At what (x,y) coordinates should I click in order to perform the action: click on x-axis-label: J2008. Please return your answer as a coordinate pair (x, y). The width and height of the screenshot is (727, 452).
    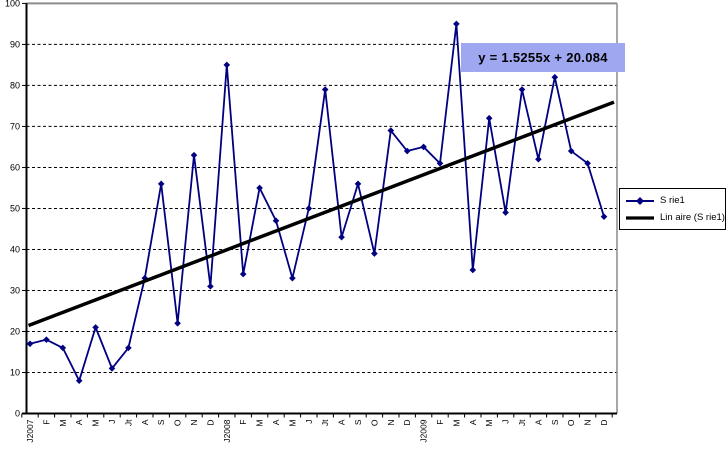
    Looking at the image, I should click on (227, 430).